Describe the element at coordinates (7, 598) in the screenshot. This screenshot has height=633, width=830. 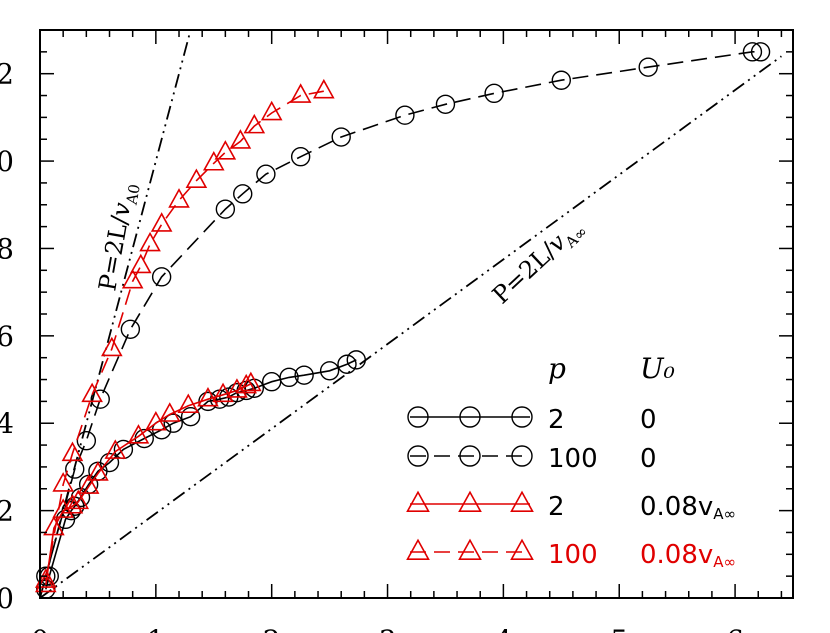
I see `y-tick-label: 0` at that location.